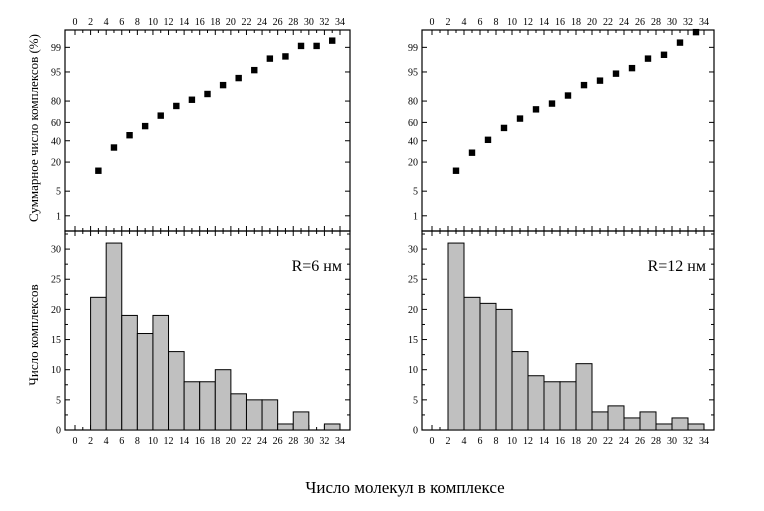 This screenshot has height=511, width=764. I want to click on x-axis-title: Число молекул в комплексе, so click(404, 487).